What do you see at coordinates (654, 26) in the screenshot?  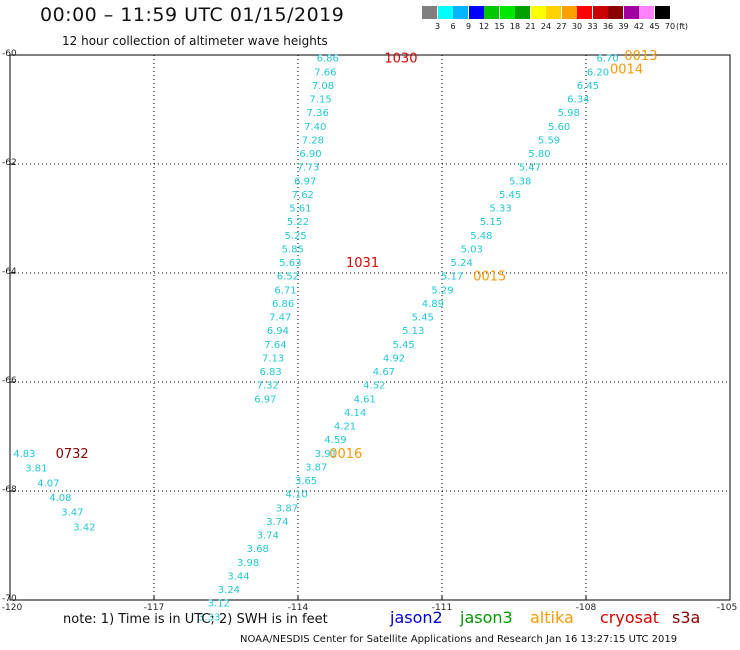 I see `color-scale-label: 45` at bounding box center [654, 26].